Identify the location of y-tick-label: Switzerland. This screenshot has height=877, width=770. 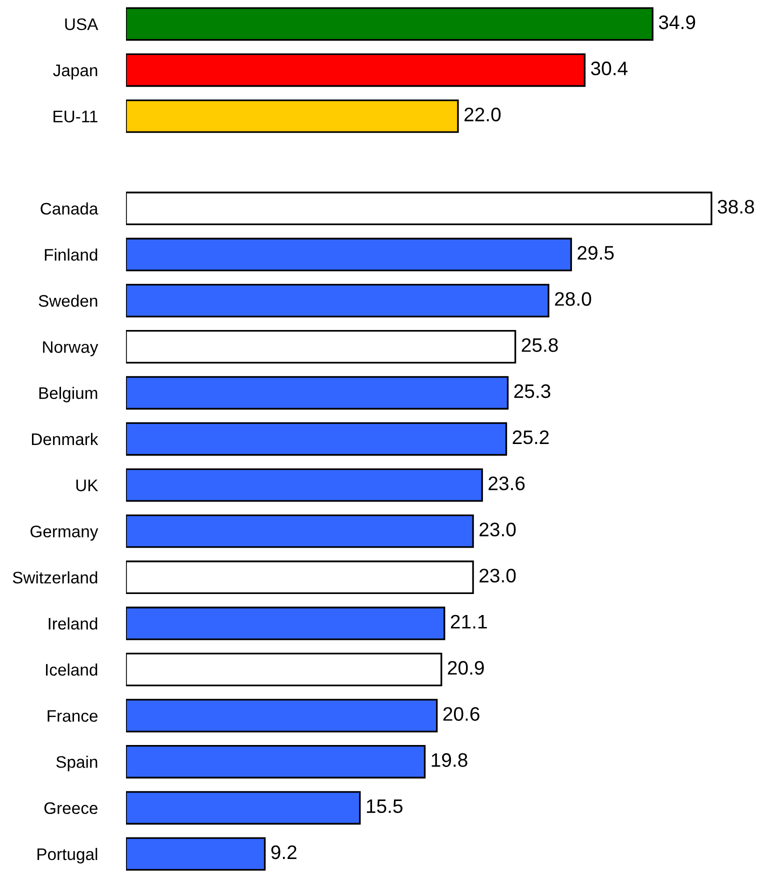
(55, 577).